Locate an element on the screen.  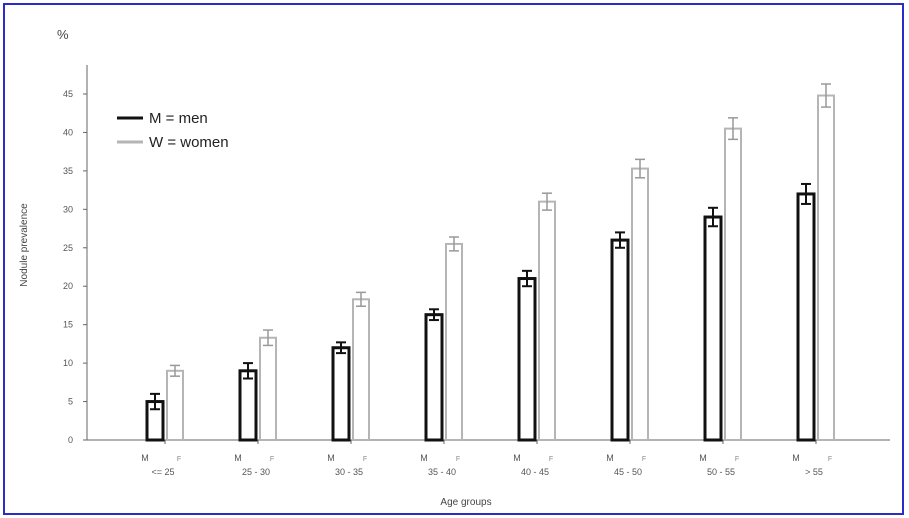
y-tick-label: 20 is located at coordinates (68, 286).